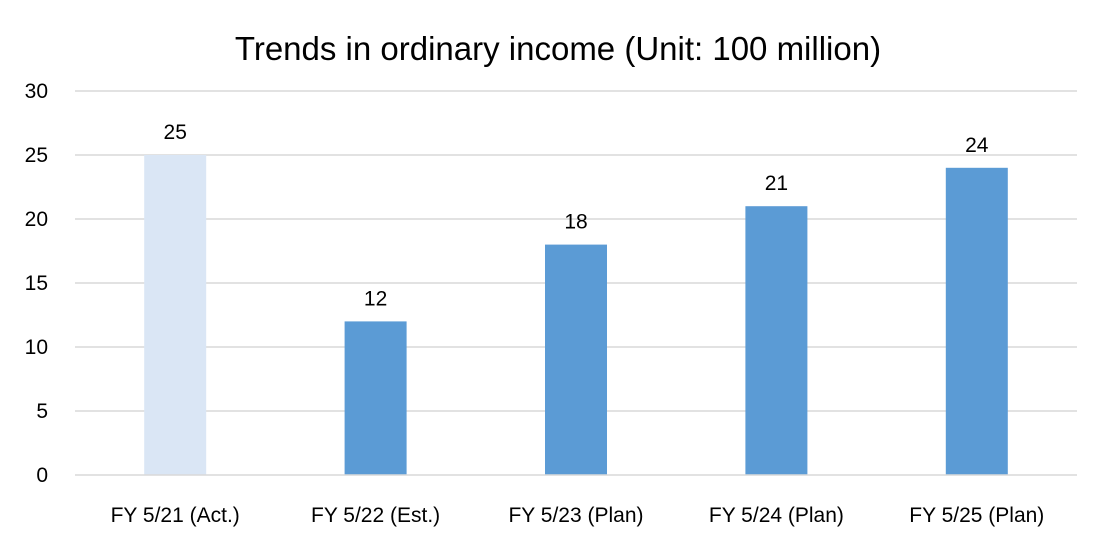  I want to click on y-tick-label: 10, so click(36, 347).